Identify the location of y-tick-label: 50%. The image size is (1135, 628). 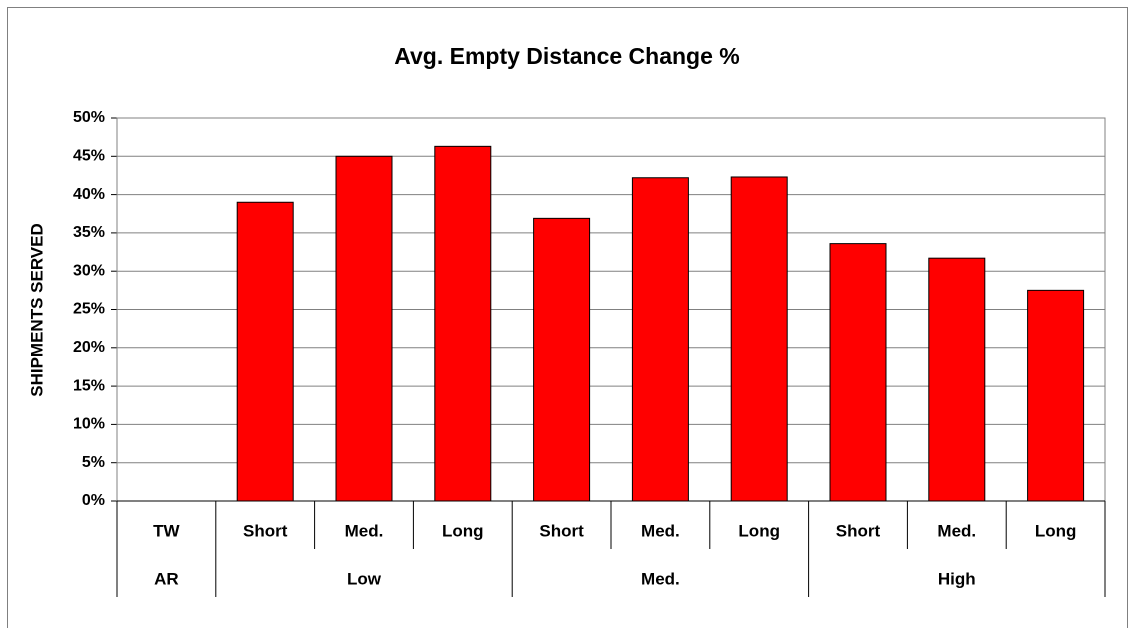
(89, 117).